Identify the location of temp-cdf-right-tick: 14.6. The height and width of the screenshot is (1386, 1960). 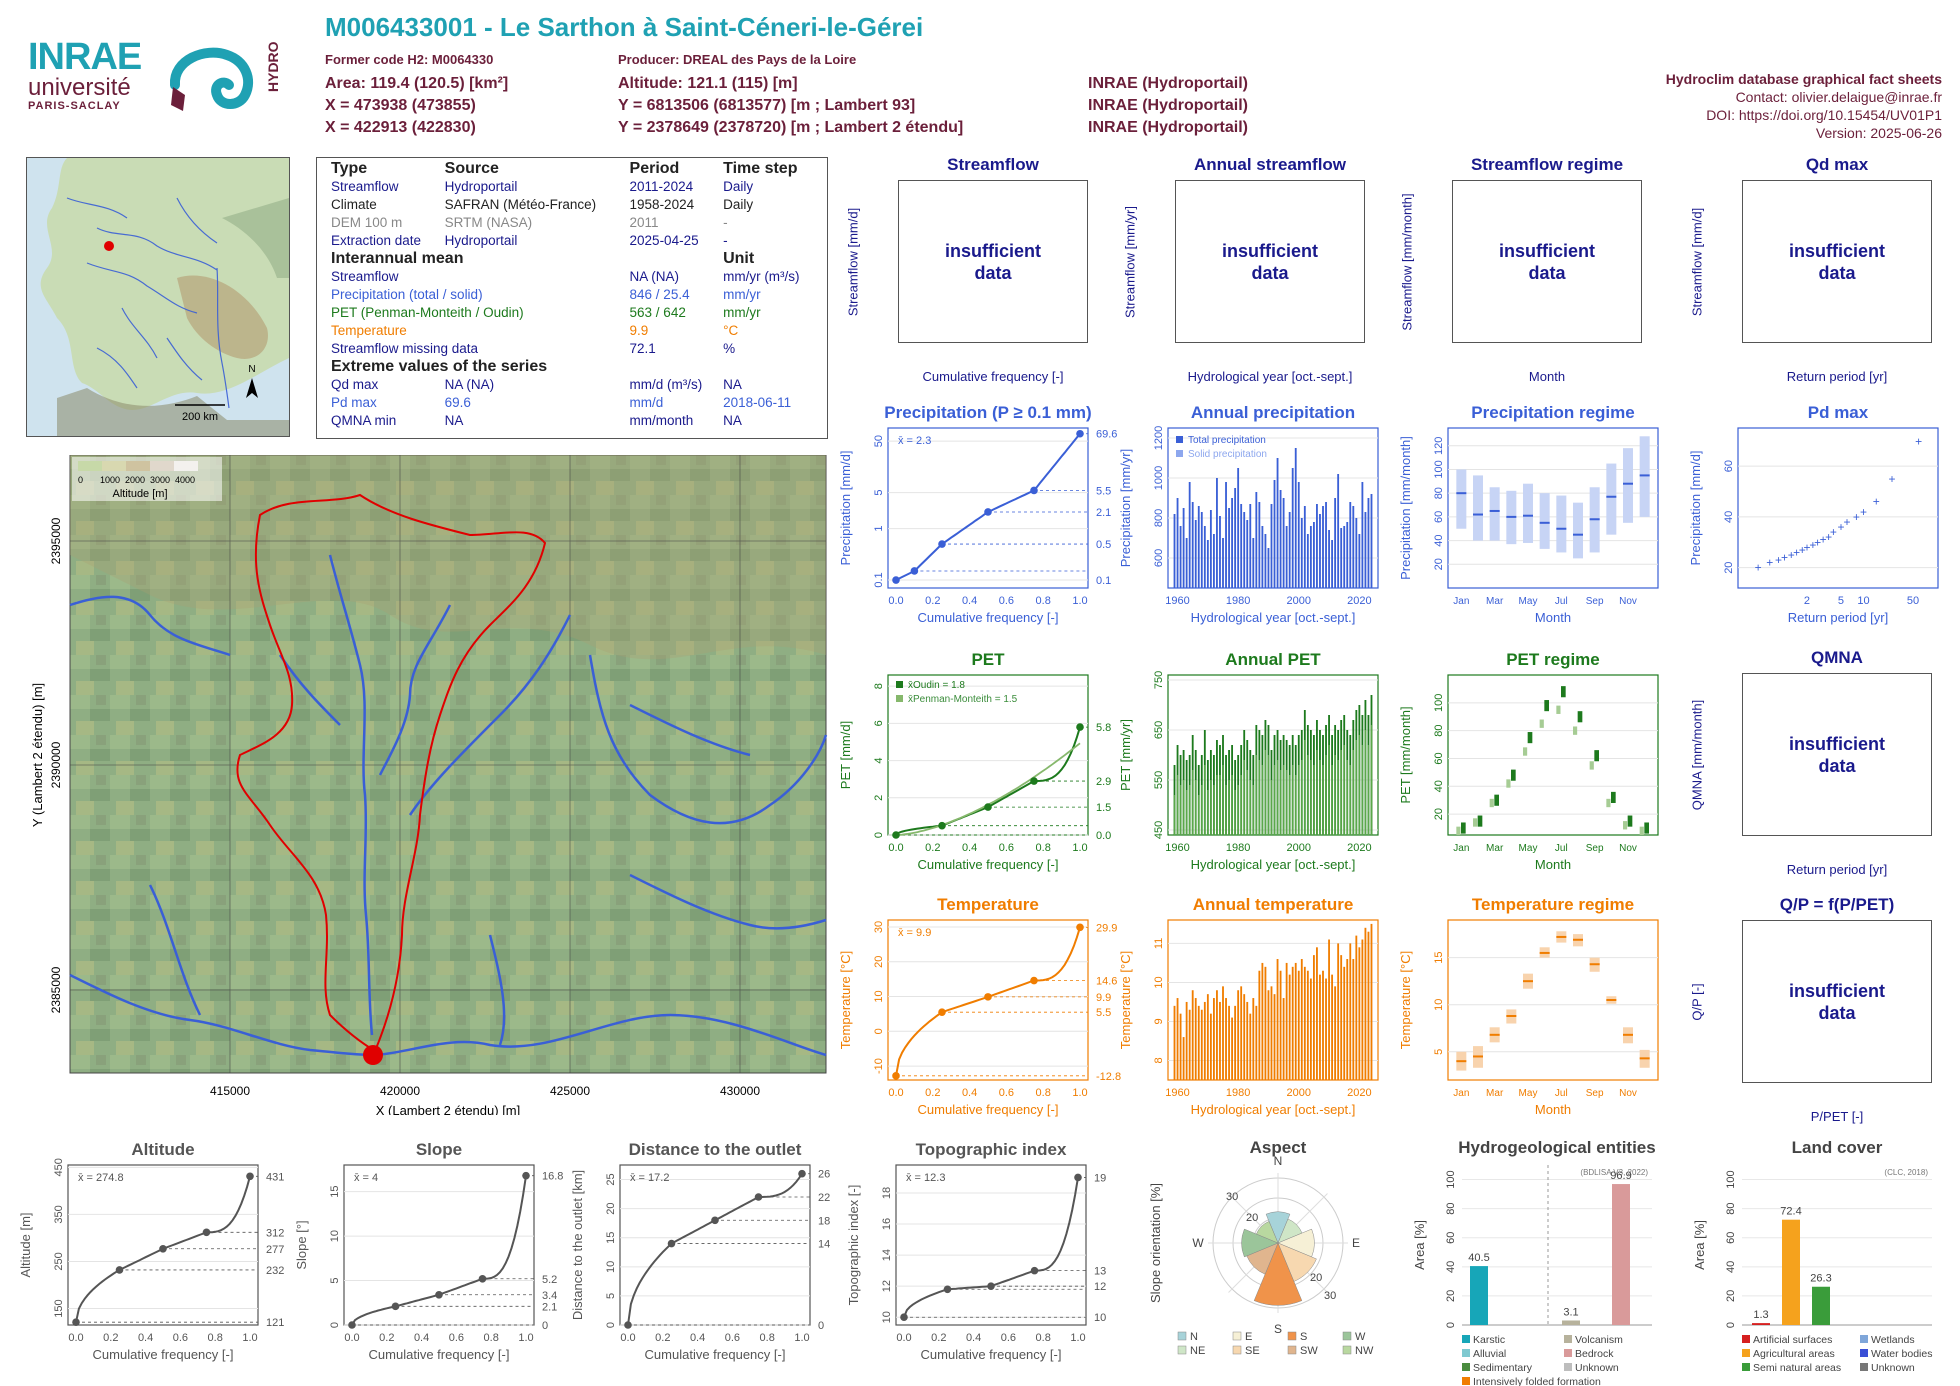
(1106, 982).